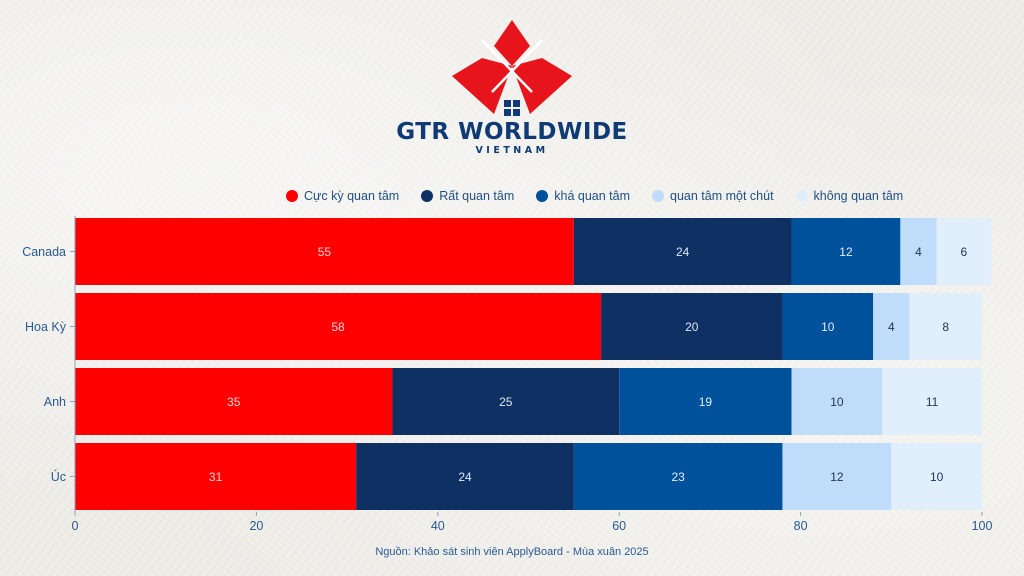 This screenshot has width=1024, height=576. Describe the element at coordinates (619, 526) in the screenshot. I see `x-tick-label-3: 60` at that location.